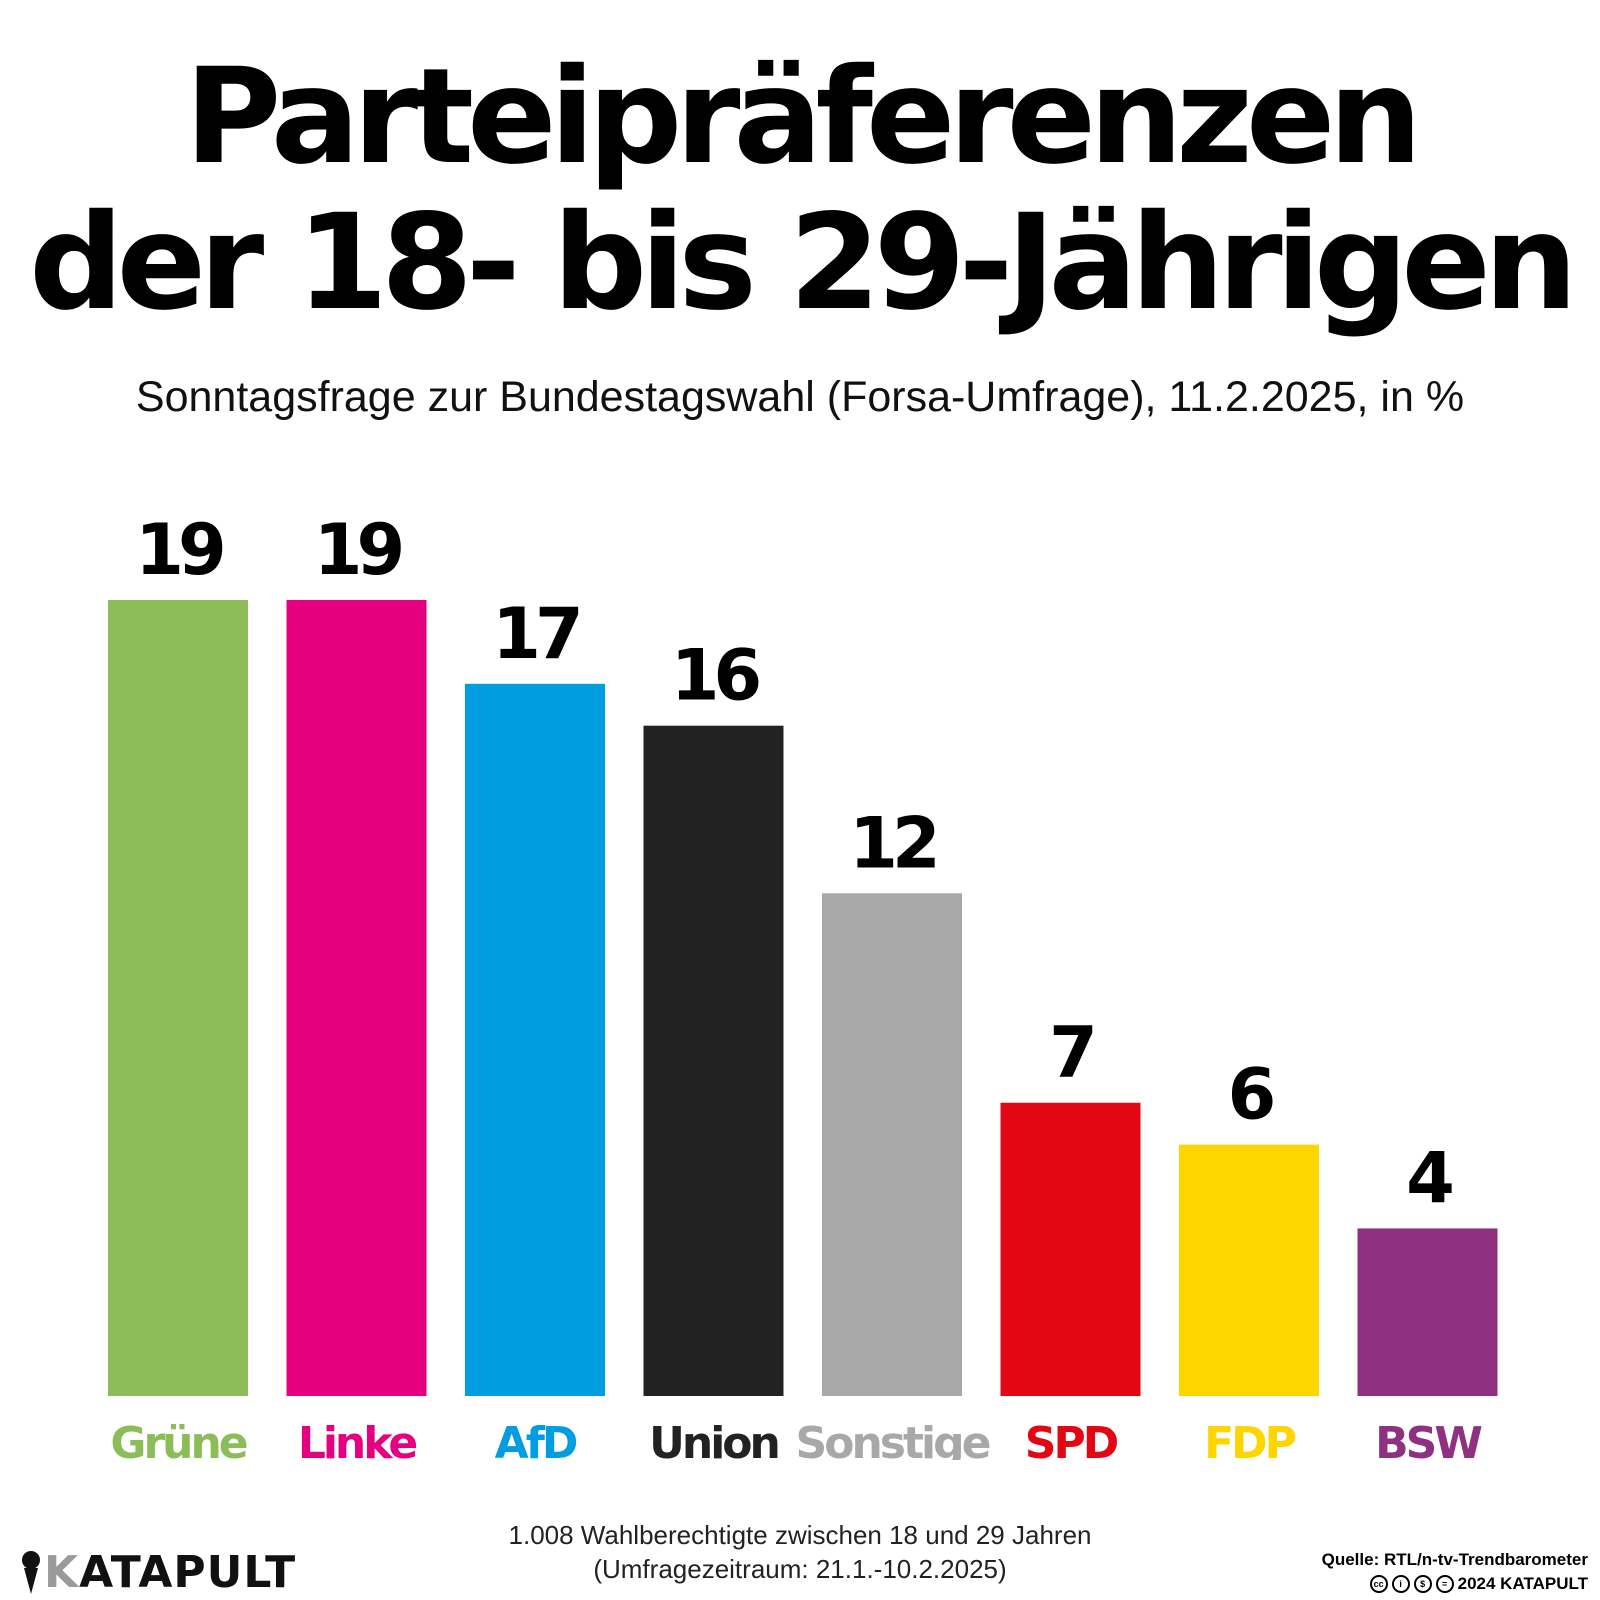 This screenshot has height=1600, width=1600. What do you see at coordinates (1427, 1312) in the screenshot?
I see `bar-bsw` at bounding box center [1427, 1312].